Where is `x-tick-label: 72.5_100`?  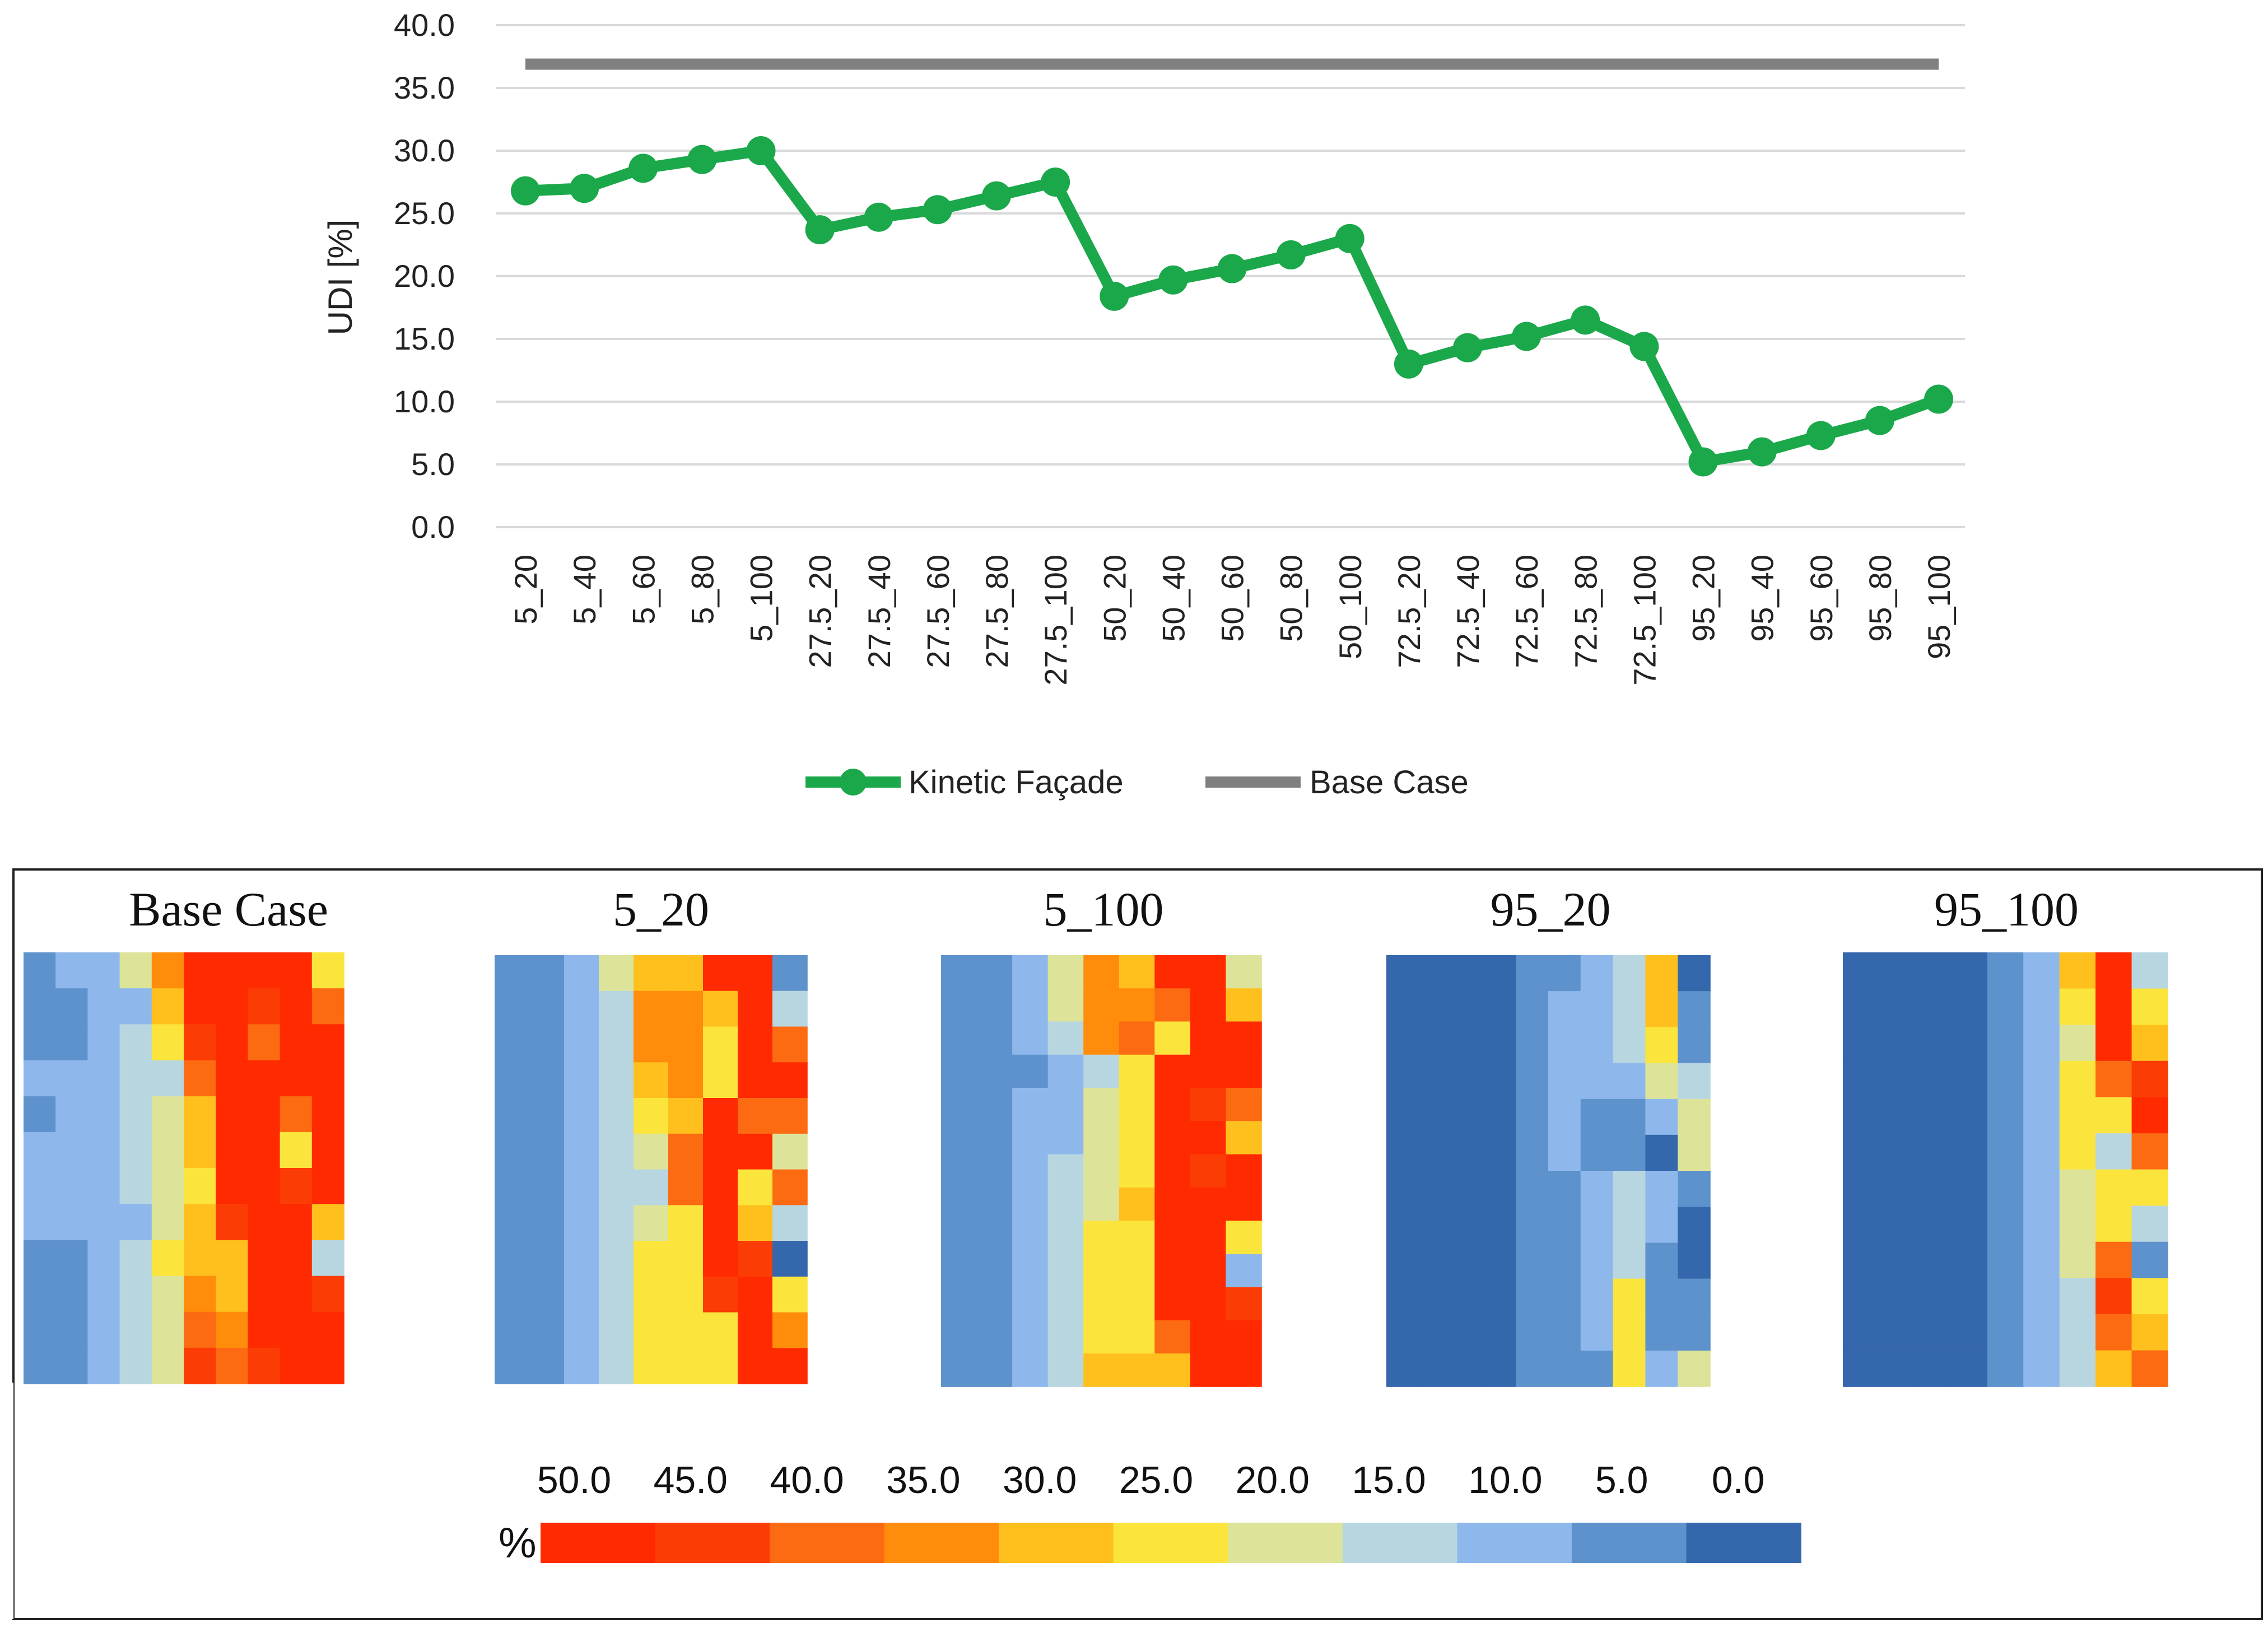
x-tick-label: 72.5_100 is located at coordinates (1645, 620).